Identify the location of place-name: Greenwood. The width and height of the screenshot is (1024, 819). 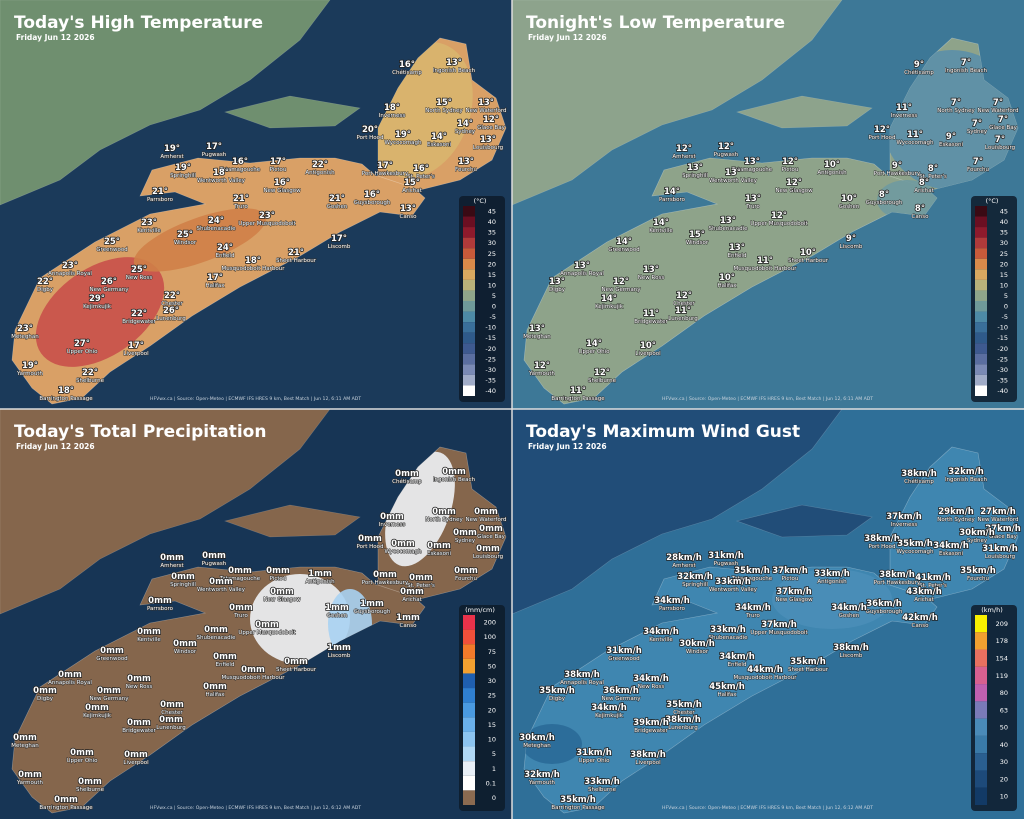
(111, 659).